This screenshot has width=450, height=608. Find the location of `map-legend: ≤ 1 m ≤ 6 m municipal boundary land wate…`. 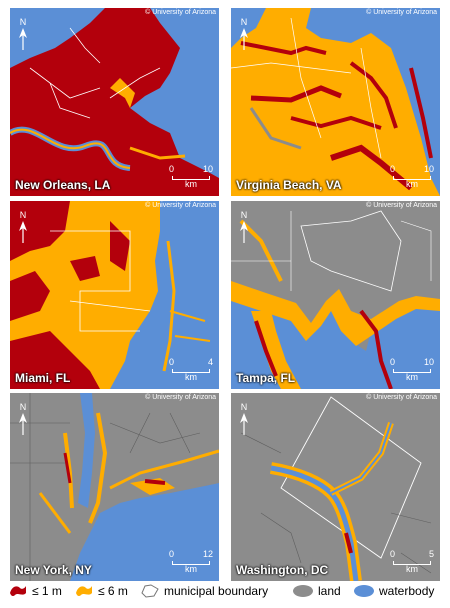

map-legend: ≤ 1 m ≤ 6 m municipal boundary land wate… is located at coordinates (226, 592).